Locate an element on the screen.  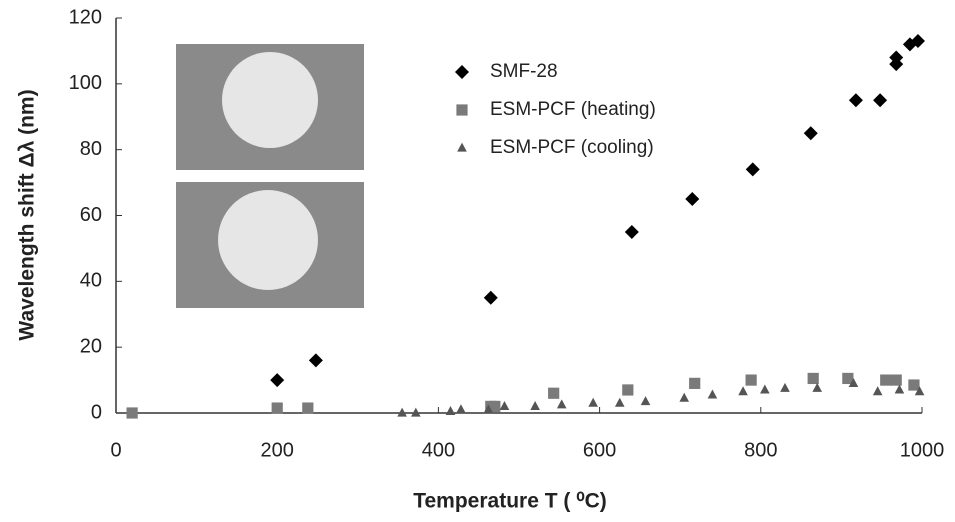
legend-label: ESM-PCF (heating) is located at coordinates (573, 109).